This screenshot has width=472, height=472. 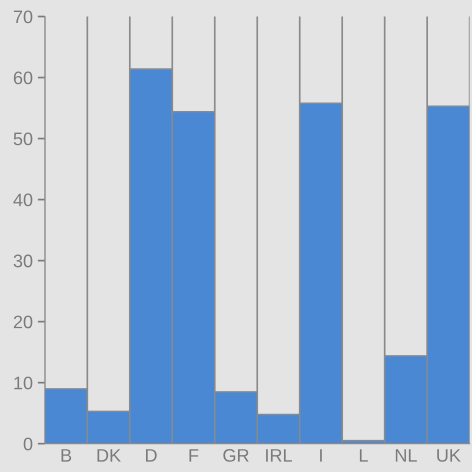 I want to click on y-tick-label: 40, so click(x=22, y=200).